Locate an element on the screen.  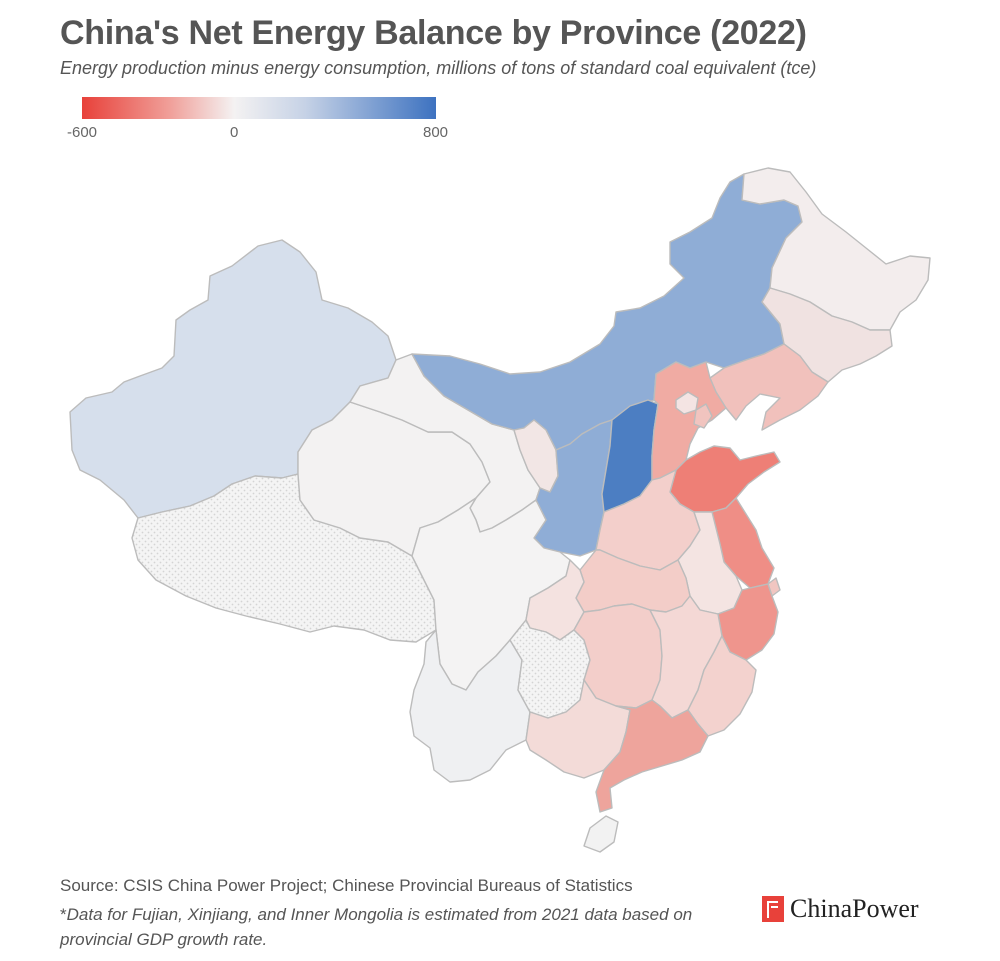
legend-min-label: -600 is located at coordinates (82, 132).